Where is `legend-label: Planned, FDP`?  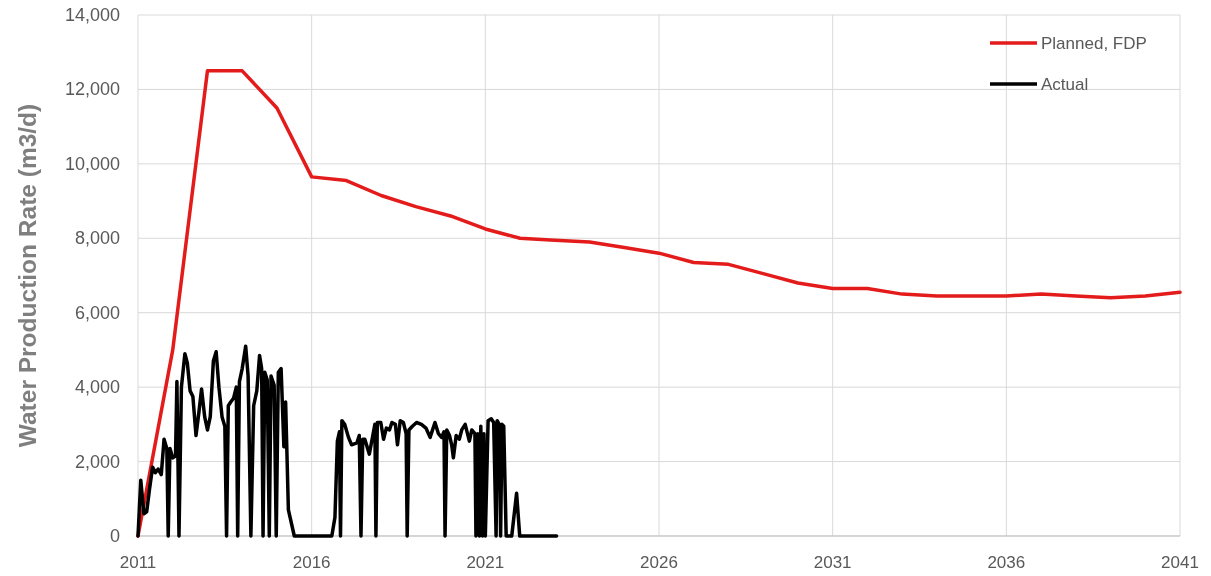 legend-label: Planned, FDP is located at coordinates (1094, 43).